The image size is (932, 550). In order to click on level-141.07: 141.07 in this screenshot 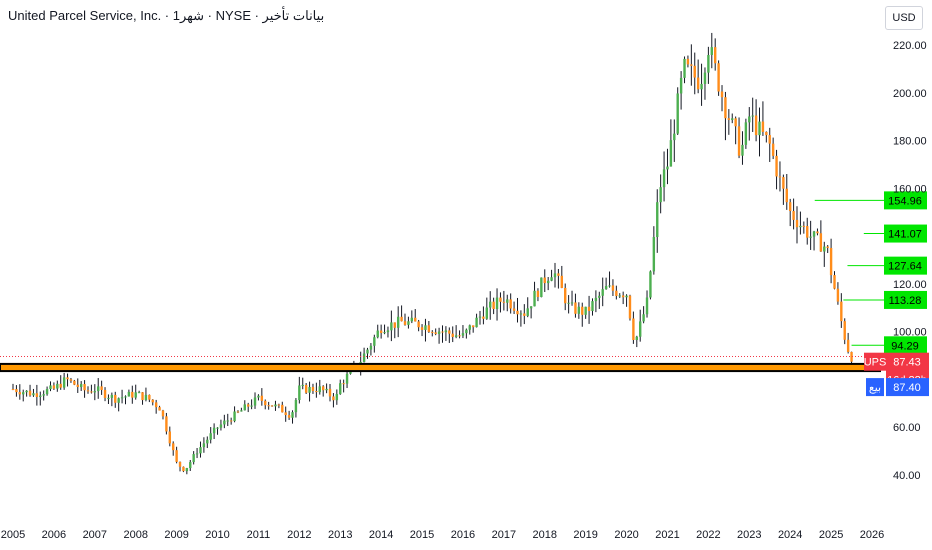, I will do `click(895, 233)`.